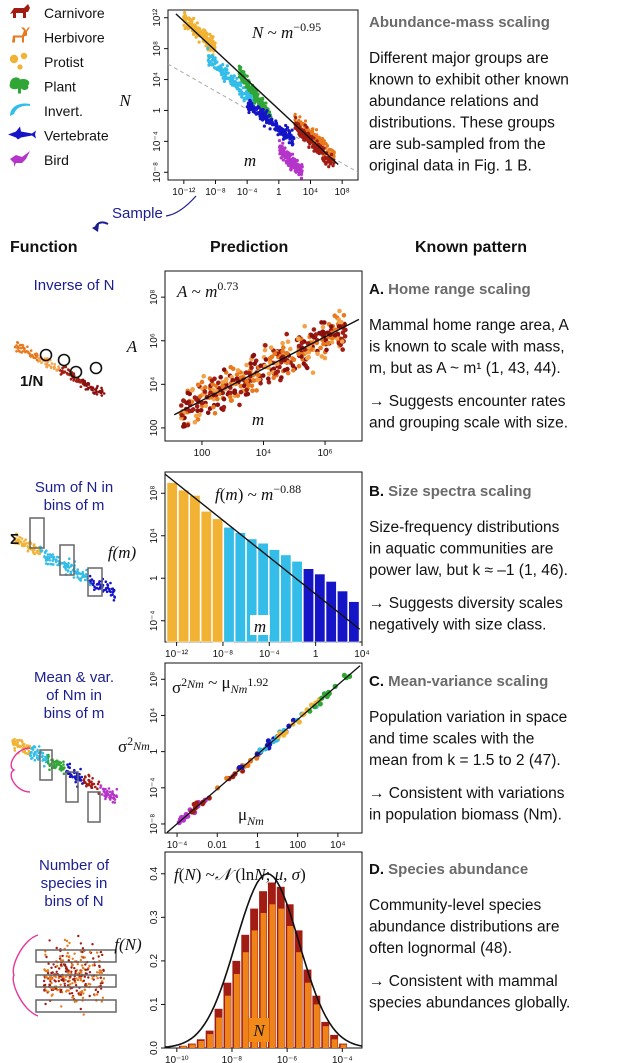  I want to click on pattern-body-line: often lognormal (48)., so click(440, 948).